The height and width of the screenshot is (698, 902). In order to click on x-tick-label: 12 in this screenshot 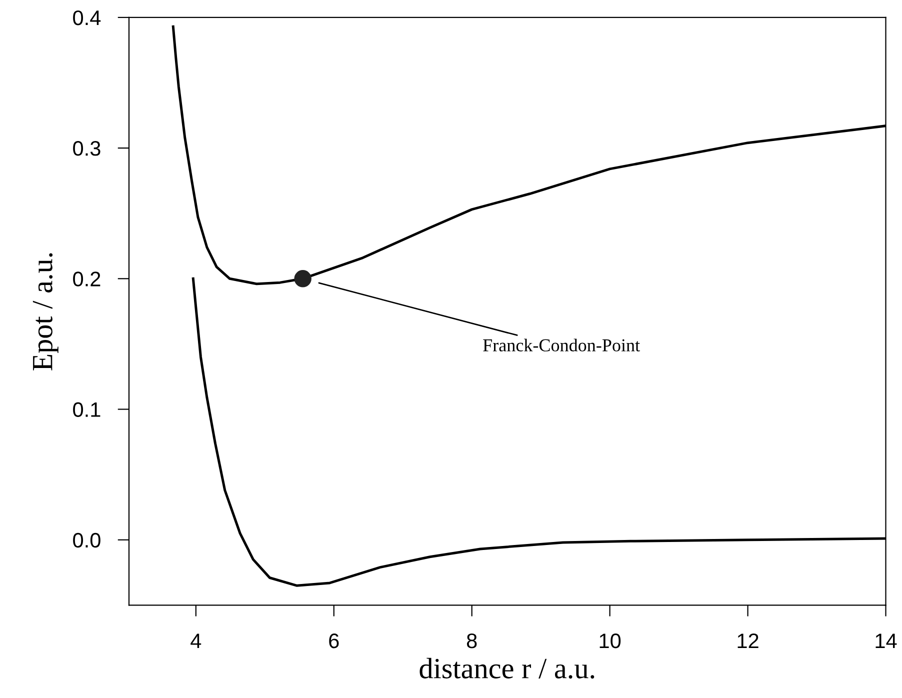, I will do `click(748, 640)`.